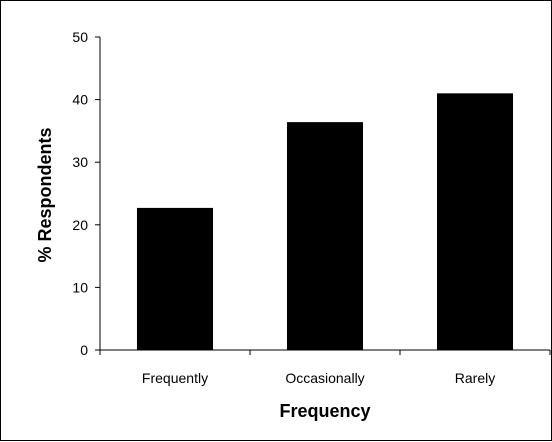 The image size is (552, 442). What do you see at coordinates (324, 378) in the screenshot?
I see `x-tick-label: Occasionally` at bounding box center [324, 378].